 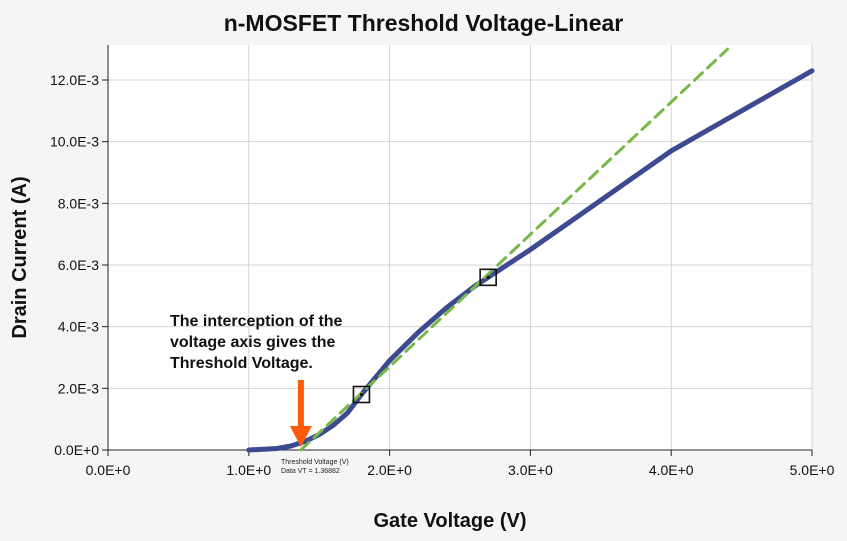 What do you see at coordinates (253, 342) in the screenshot?
I see `annotation-text: voltage axis gives the` at bounding box center [253, 342].